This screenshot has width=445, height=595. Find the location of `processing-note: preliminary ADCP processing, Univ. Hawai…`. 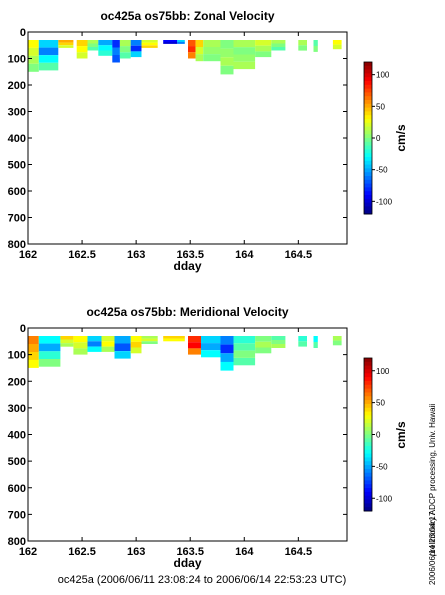

processing-note: preliminary ADCP processing, Univ. Hawai… is located at coordinates (432, 480).